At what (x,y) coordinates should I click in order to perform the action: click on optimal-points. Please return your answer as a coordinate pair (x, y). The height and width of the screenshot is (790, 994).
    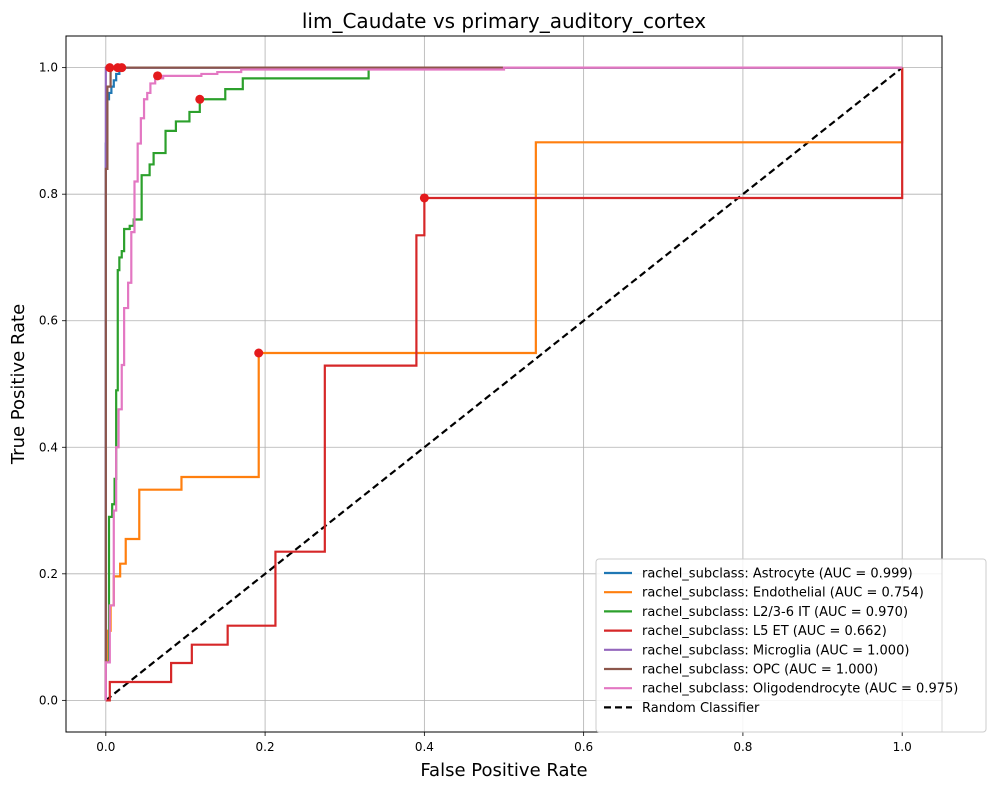
    Looking at the image, I should click on (267, 210).